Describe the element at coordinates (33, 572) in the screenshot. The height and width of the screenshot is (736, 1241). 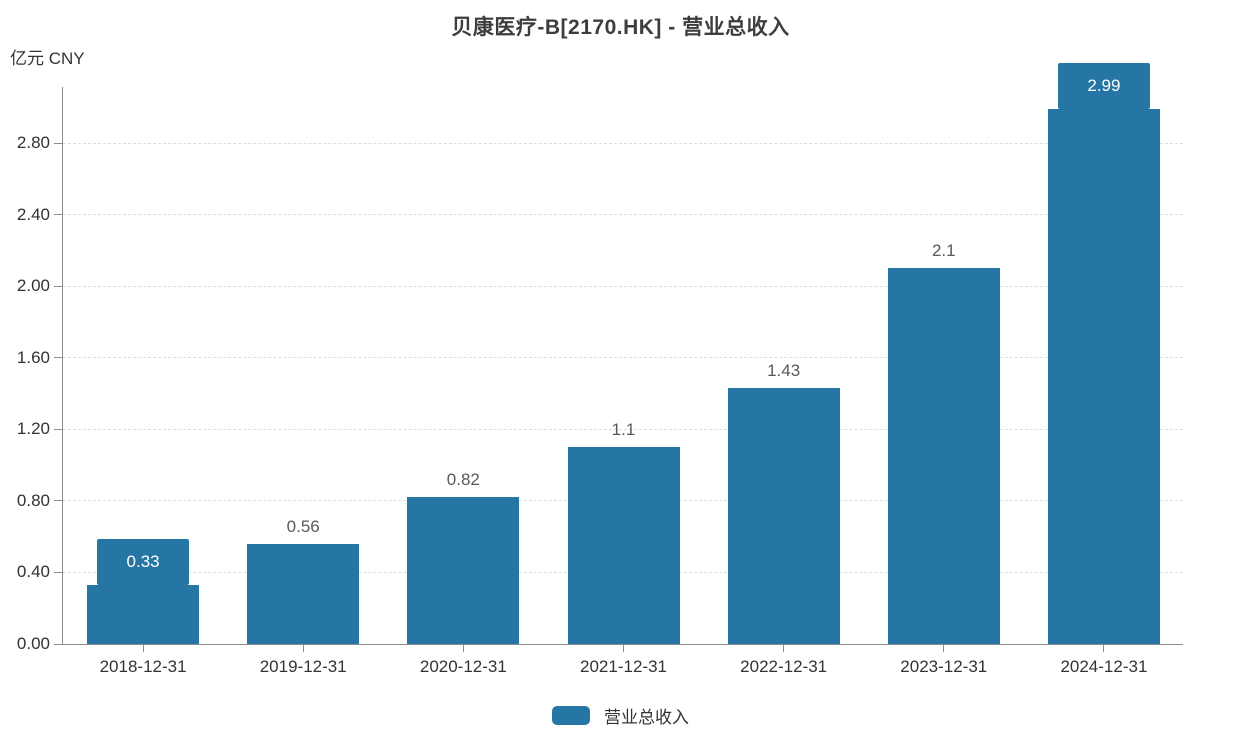
I see `y-axis-label: 0.40` at that location.